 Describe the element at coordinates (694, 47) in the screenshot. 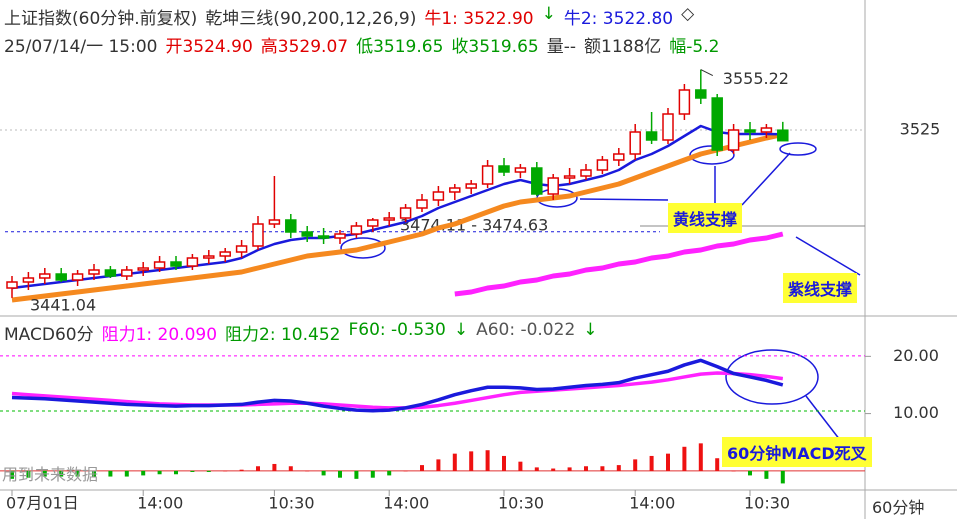

I see `header-item: 幅-5.2` at that location.